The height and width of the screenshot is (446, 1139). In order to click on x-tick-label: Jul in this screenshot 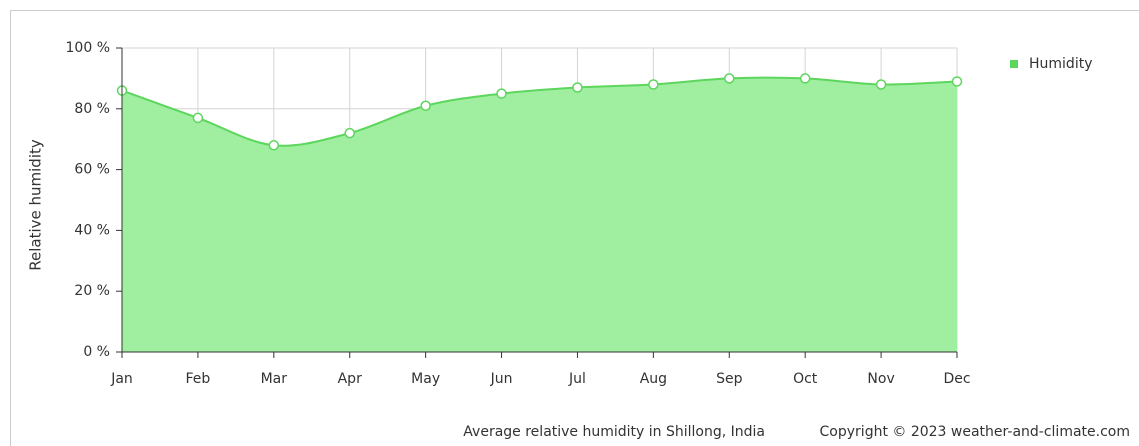, I will do `click(577, 379)`.